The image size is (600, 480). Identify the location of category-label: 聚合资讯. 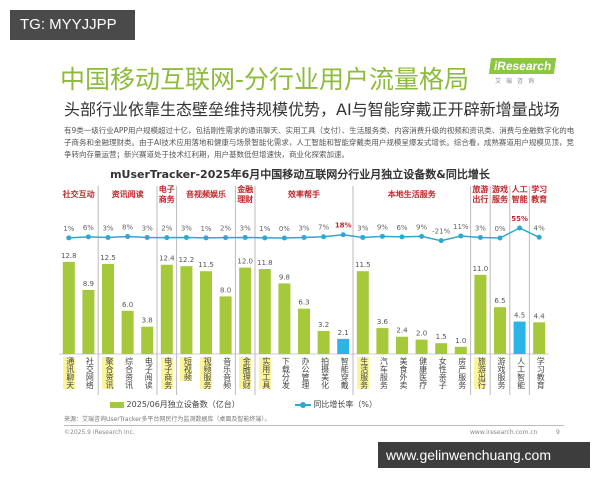
(108, 373).